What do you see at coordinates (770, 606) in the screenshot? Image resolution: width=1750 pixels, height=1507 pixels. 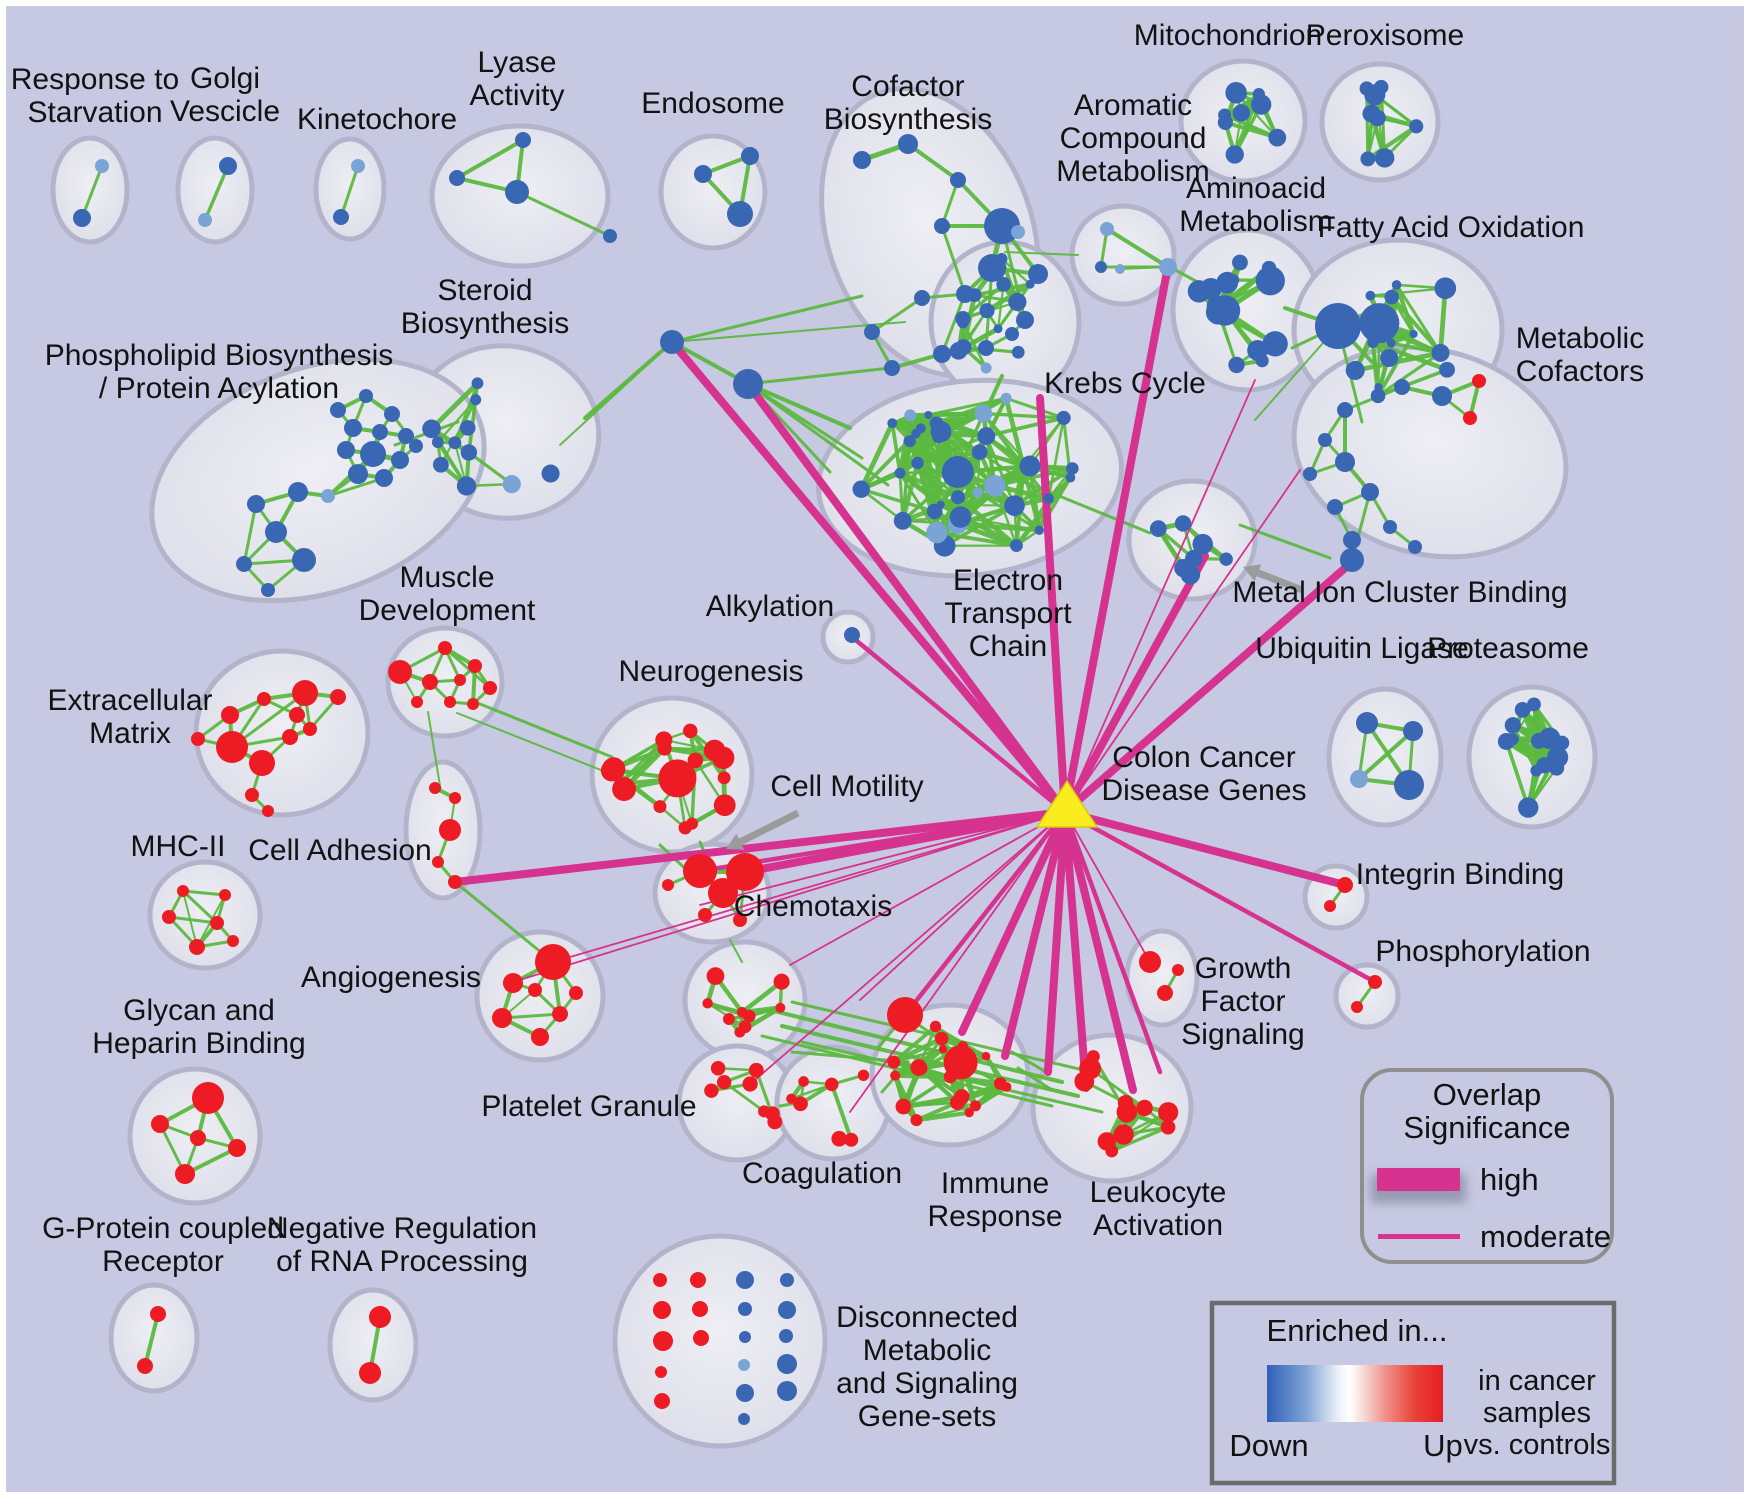 I see `label-alkylation: Alkylation` at bounding box center [770, 606].